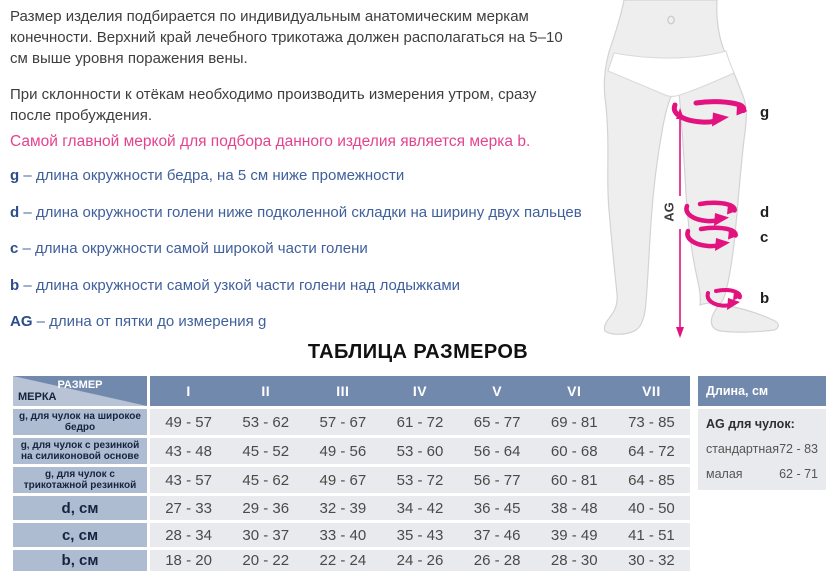  Describe the element at coordinates (188, 480) in the screenshot. I see `size-cell: 43 - 57` at that location.